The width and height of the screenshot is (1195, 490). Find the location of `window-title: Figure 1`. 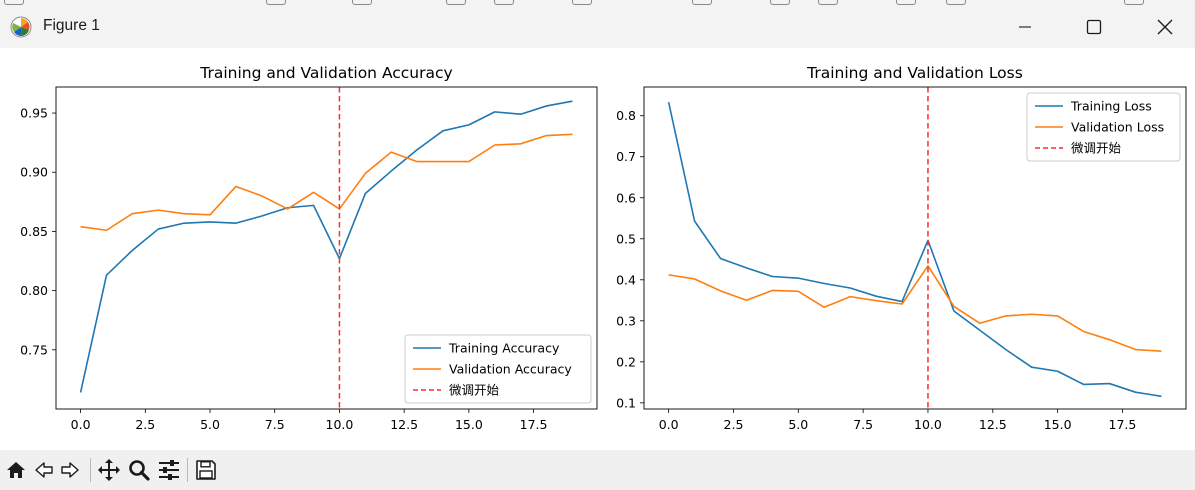

window-title: Figure 1 is located at coordinates (71, 25).